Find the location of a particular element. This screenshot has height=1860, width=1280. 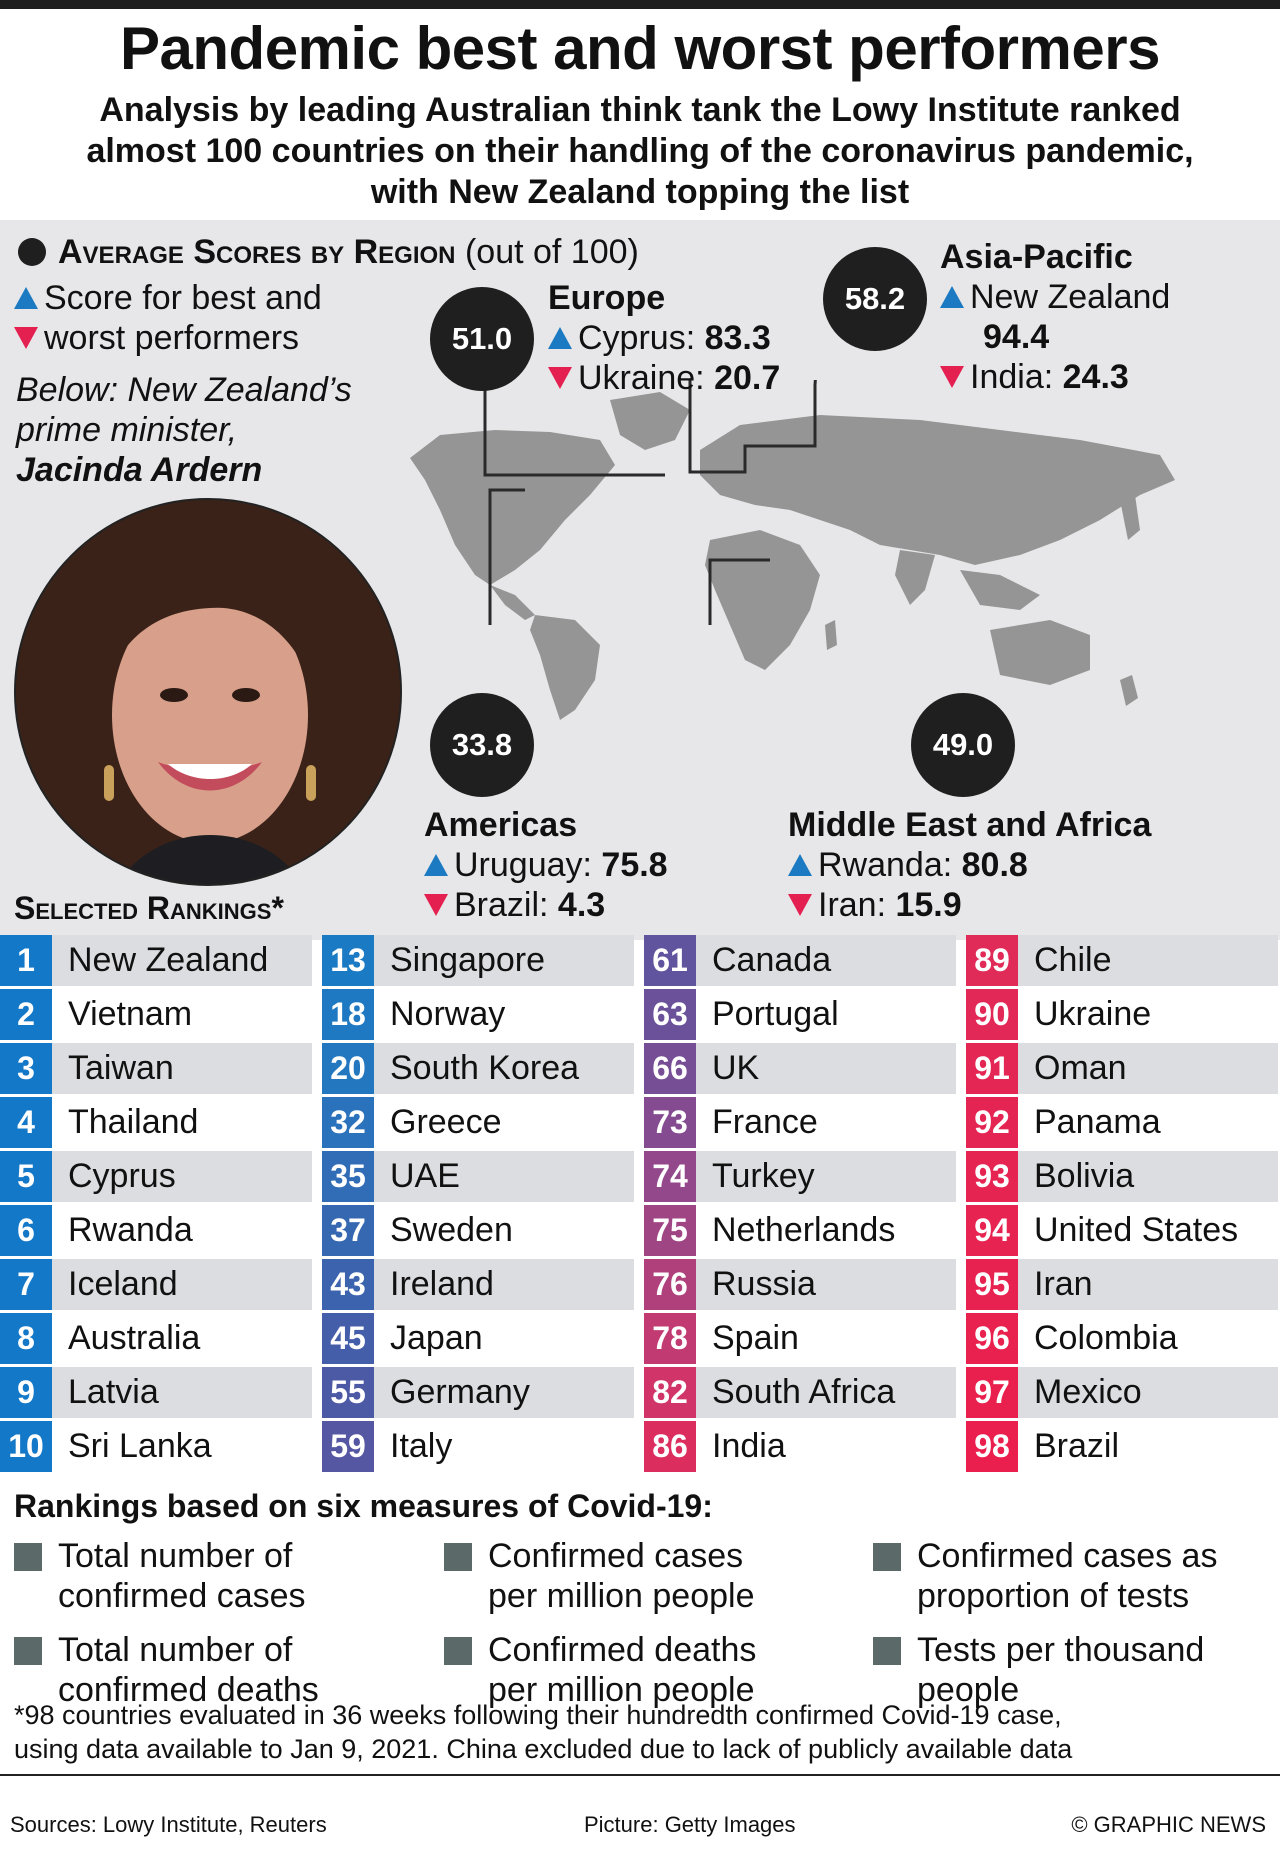

country-name: Colombia is located at coordinates (1106, 1338).